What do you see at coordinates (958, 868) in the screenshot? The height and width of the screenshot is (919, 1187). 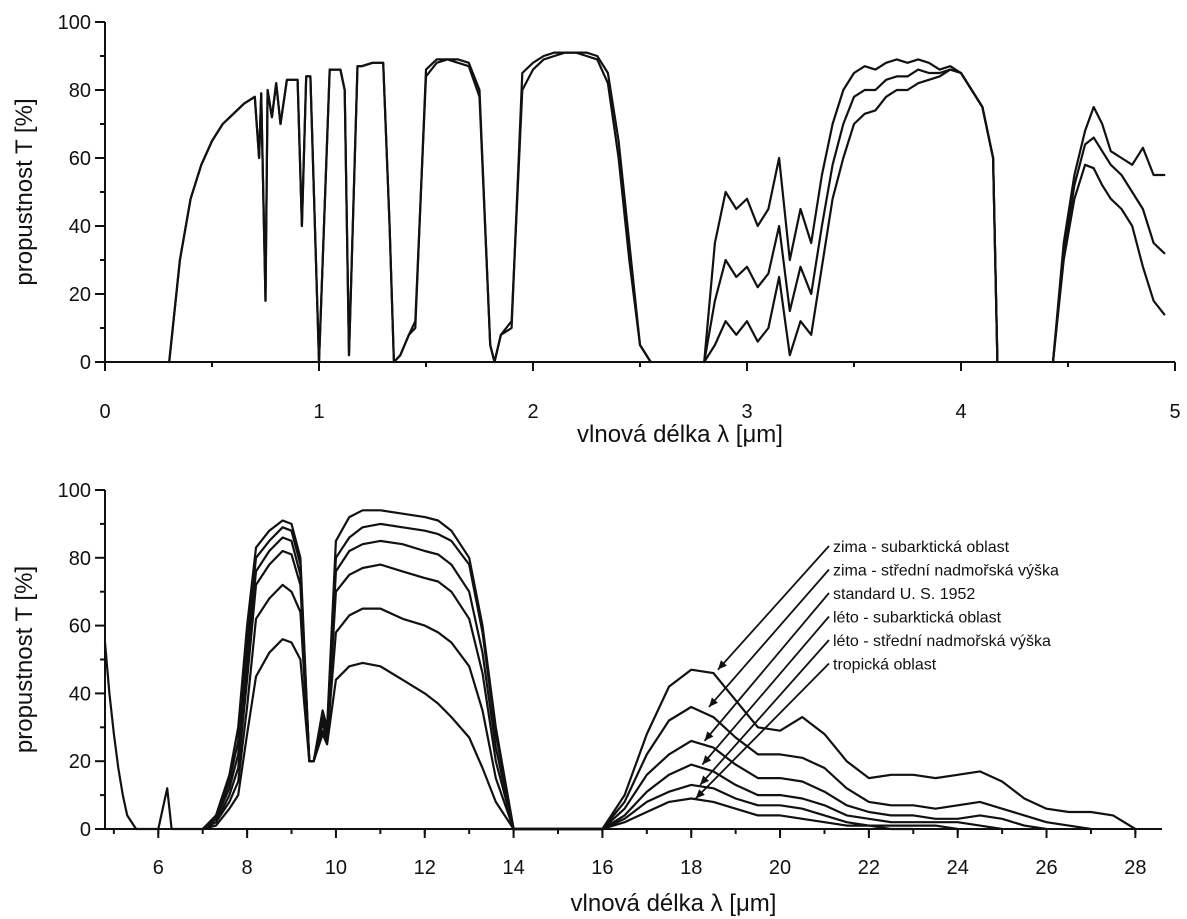 I see `x-tick-label: 24` at bounding box center [958, 868].